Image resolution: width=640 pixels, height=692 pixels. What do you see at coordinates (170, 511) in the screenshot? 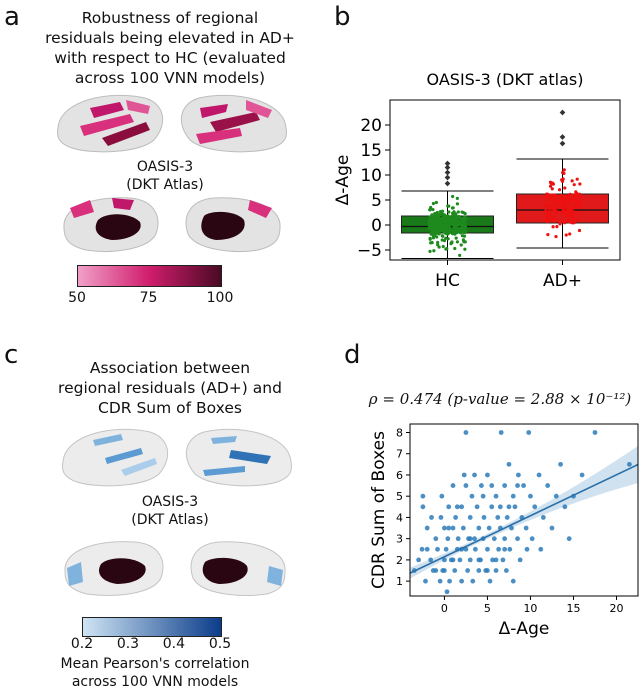
I see `panel-c-dataset: OASIS-3 (DKT Atlas)` at bounding box center [170, 511].